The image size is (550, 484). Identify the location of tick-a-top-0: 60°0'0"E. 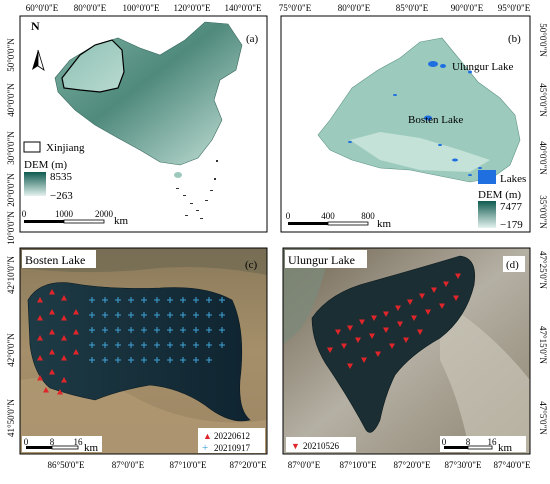
(42, 8).